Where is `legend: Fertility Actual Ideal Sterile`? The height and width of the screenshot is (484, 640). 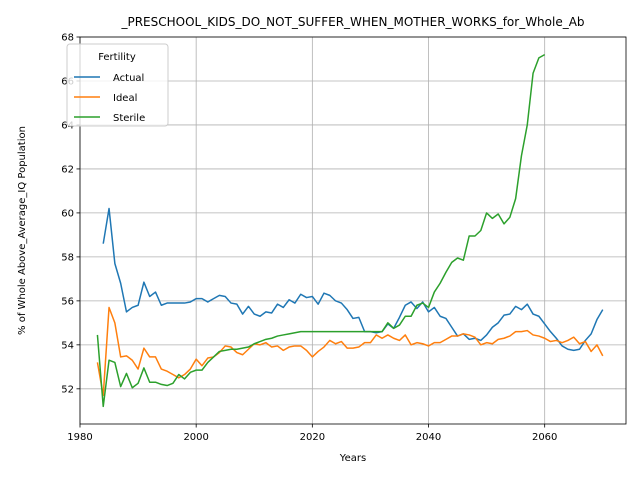 legend: Fertility Actual Ideal Sterile is located at coordinates (117, 85).